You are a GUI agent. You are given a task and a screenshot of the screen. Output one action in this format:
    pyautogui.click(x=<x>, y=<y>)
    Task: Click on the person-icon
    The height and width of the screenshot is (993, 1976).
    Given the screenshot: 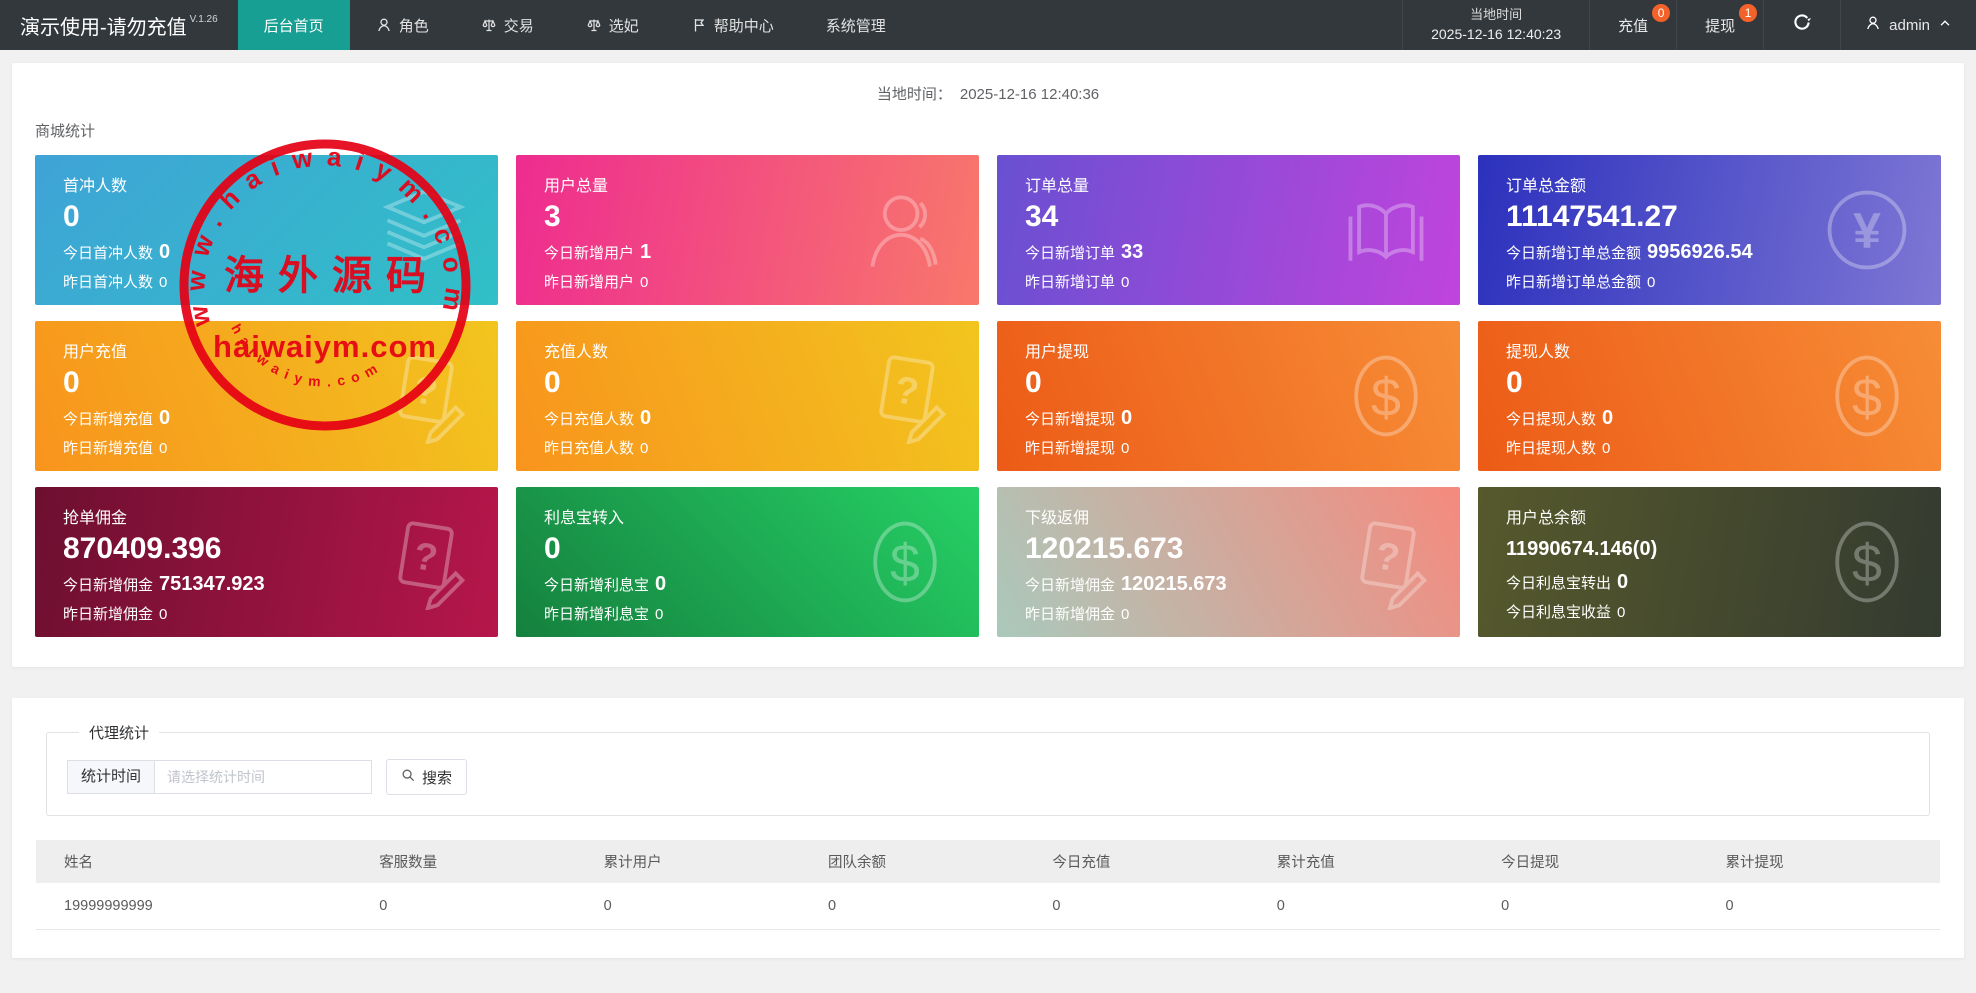 What is the action you would take?
    pyautogui.click(x=384, y=25)
    